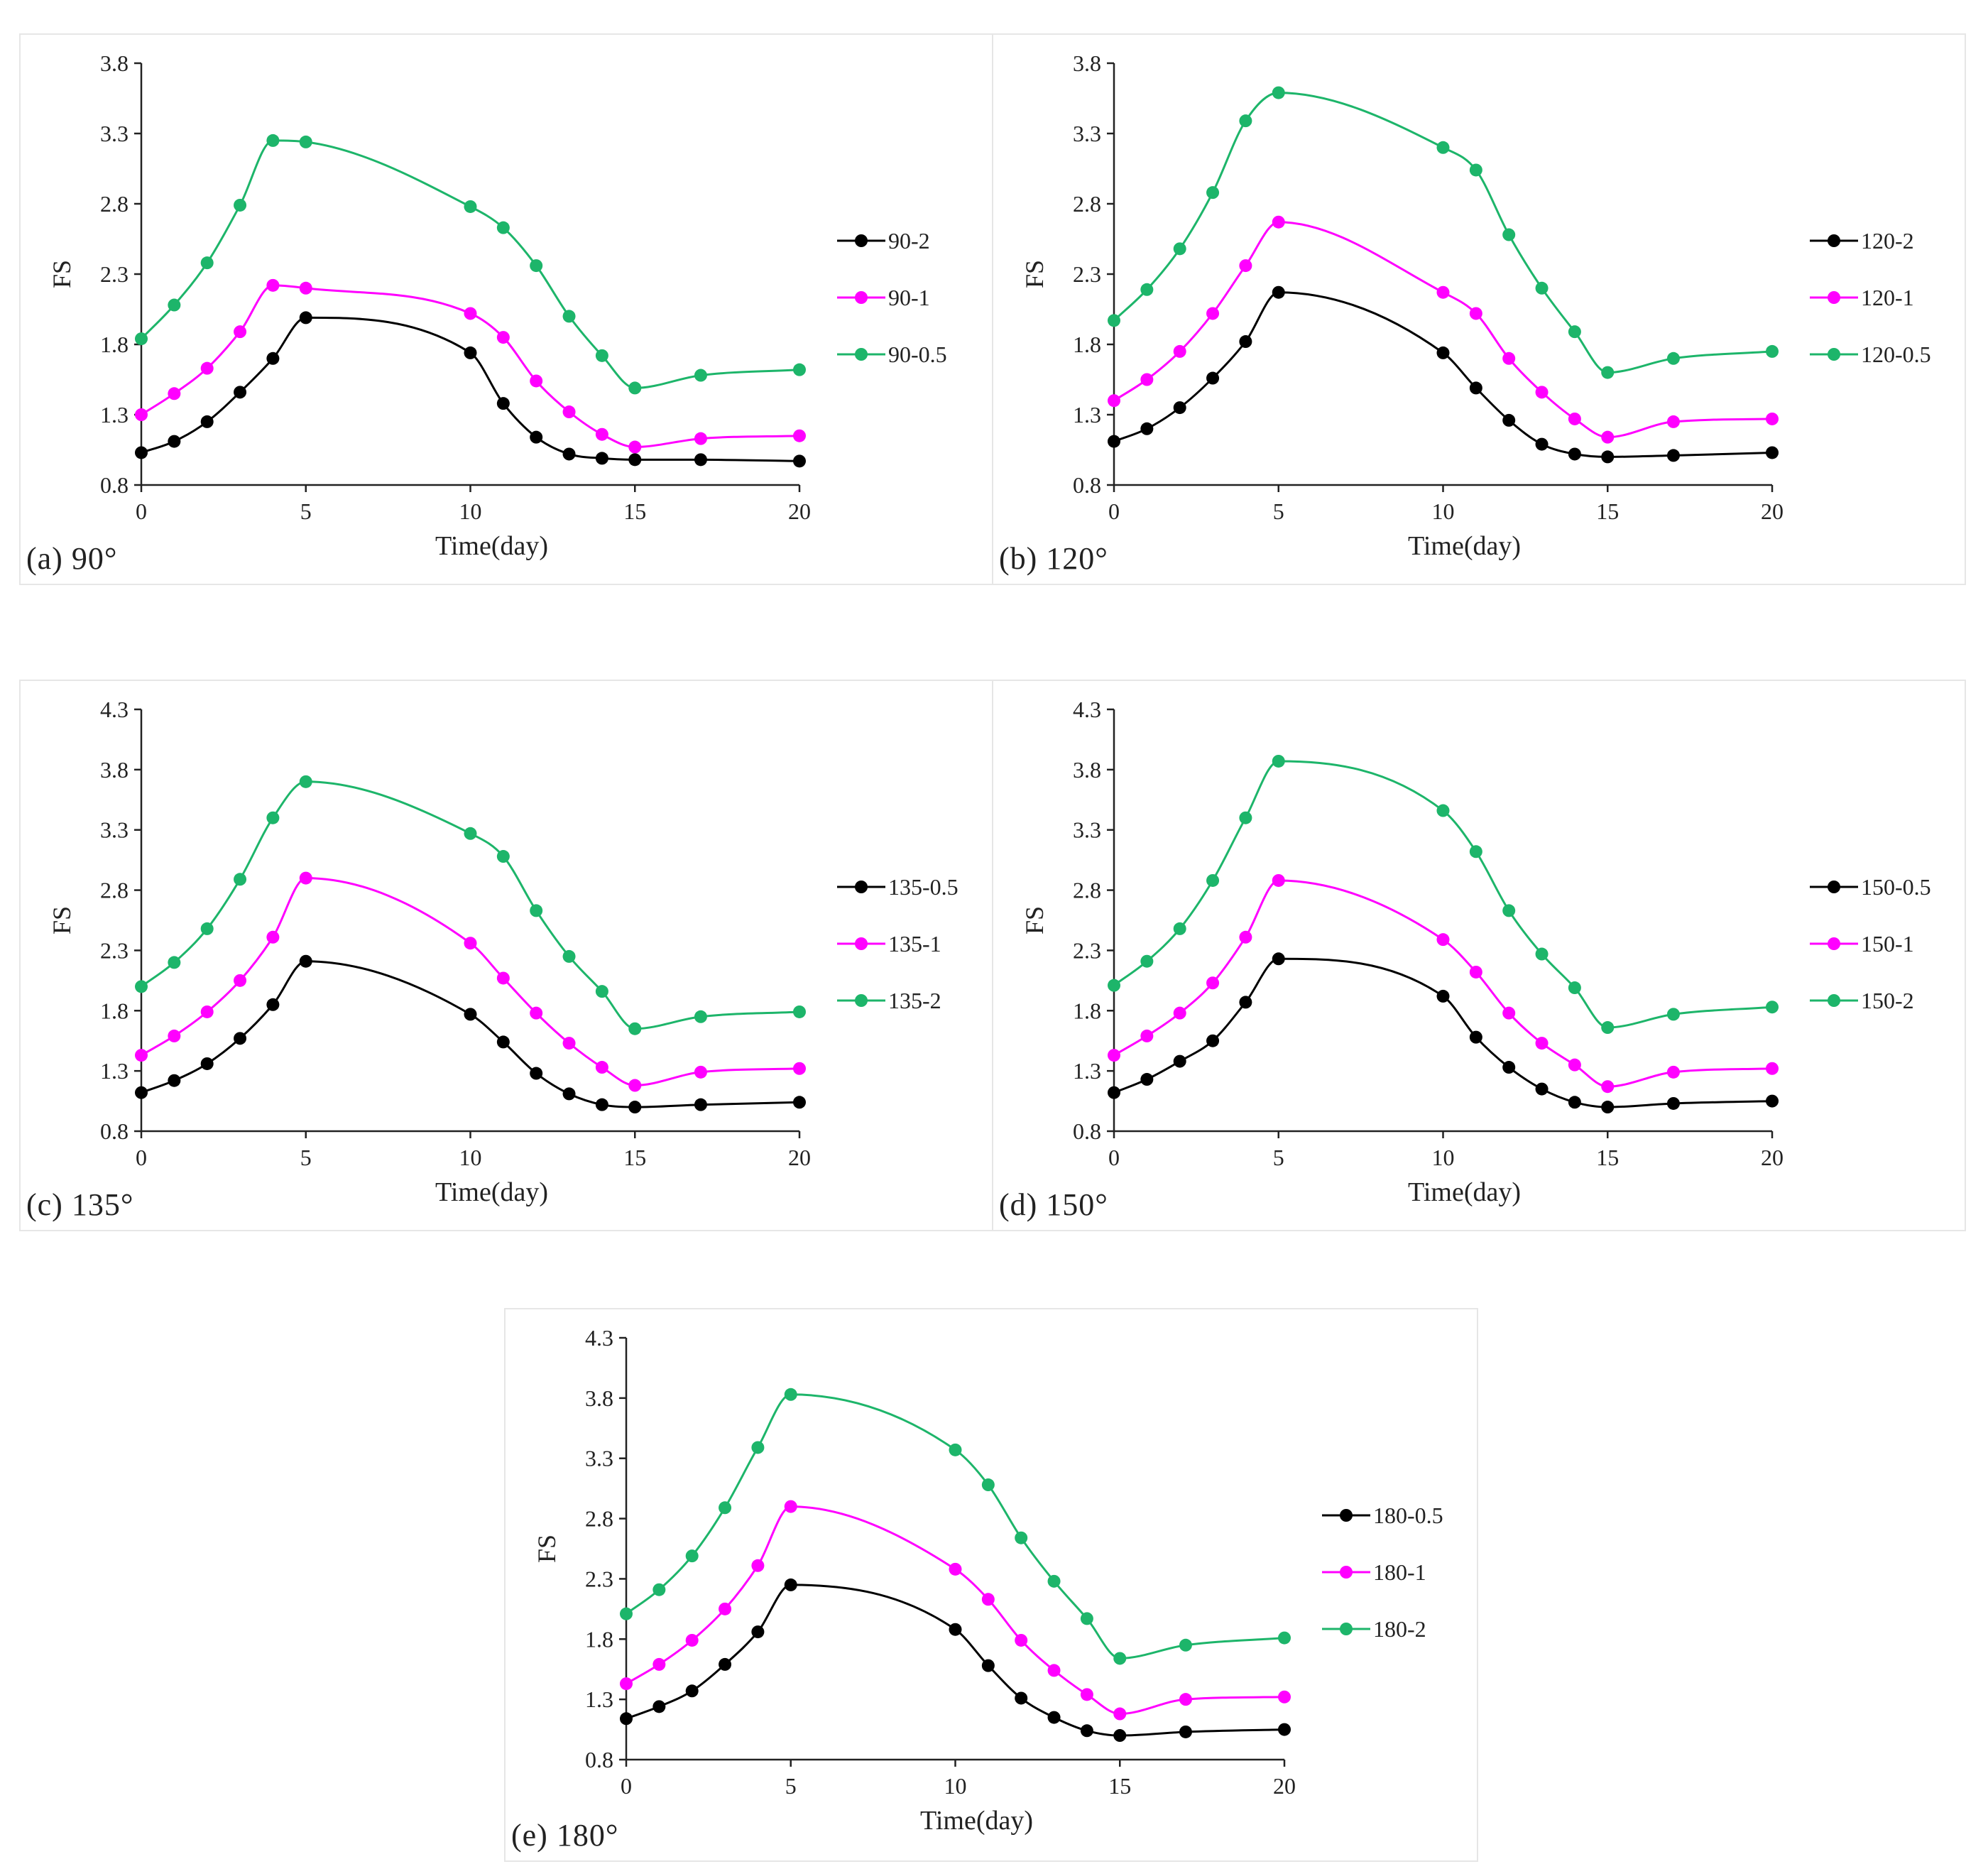  Describe the element at coordinates (565, 1835) in the screenshot. I see `panel-caption: (e) 180°` at that location.